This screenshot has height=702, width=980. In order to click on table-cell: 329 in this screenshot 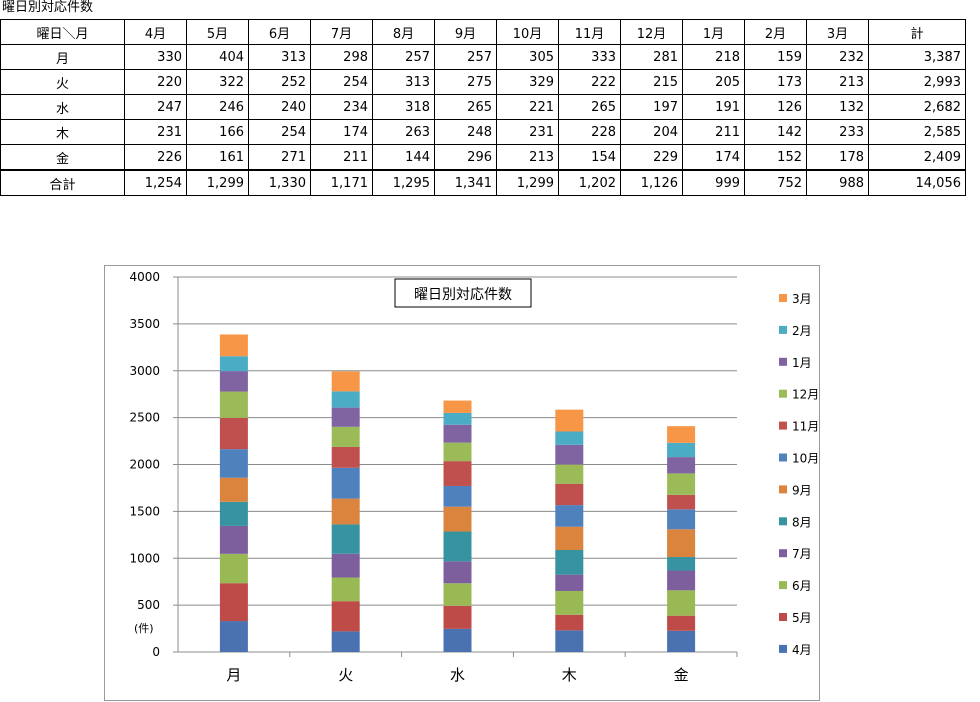, I will do `click(527, 82)`.